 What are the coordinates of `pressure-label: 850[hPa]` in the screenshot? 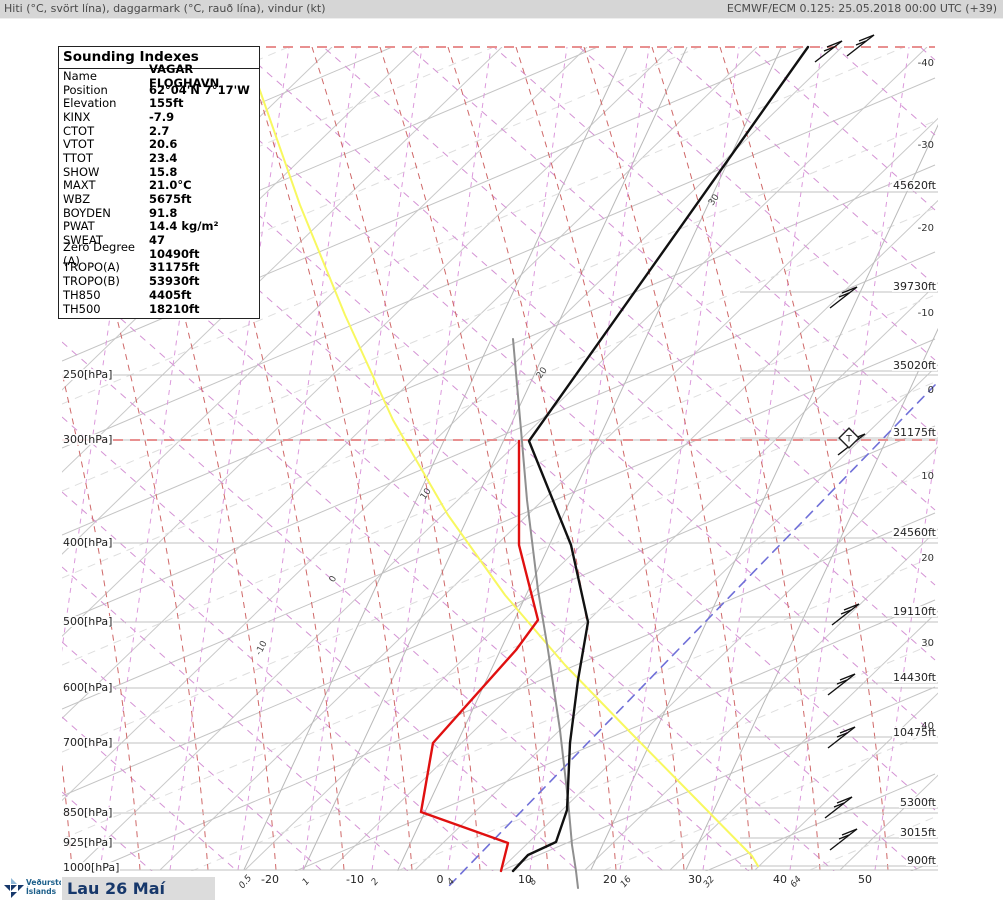 It's located at (88, 812).